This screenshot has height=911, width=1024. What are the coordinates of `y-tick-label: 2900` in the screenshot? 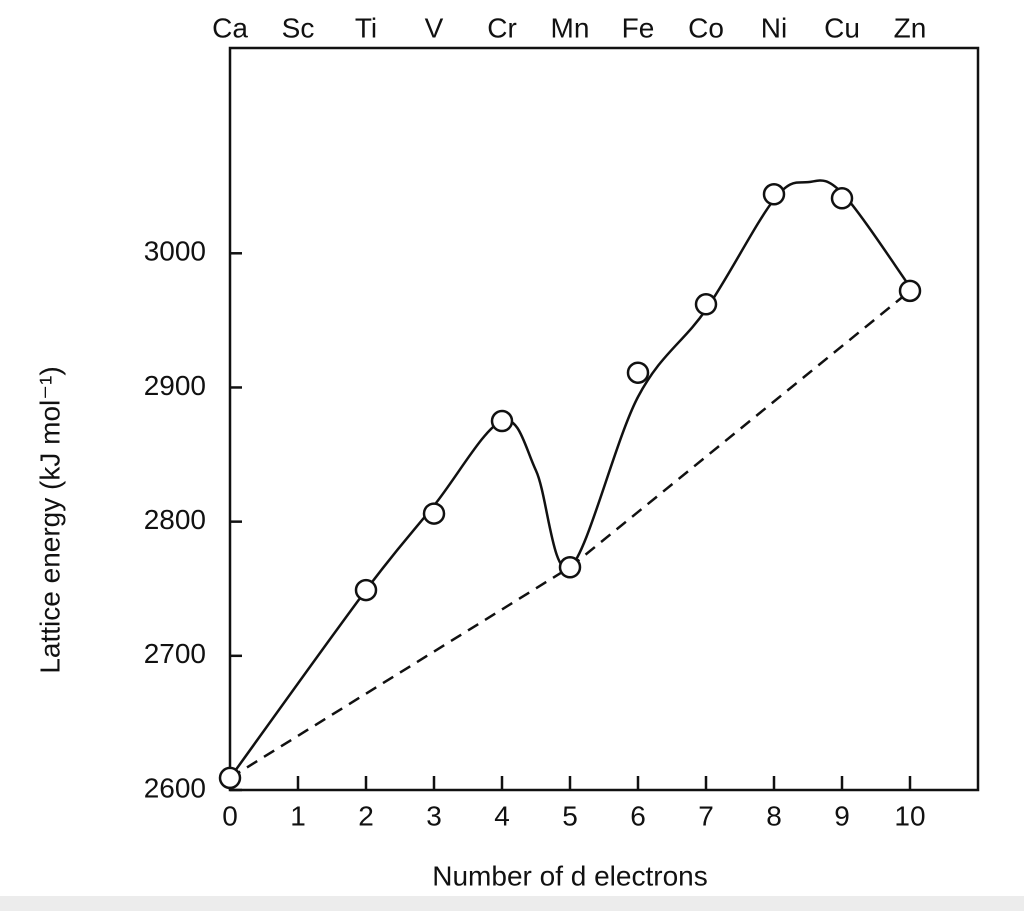 It's located at (175, 385).